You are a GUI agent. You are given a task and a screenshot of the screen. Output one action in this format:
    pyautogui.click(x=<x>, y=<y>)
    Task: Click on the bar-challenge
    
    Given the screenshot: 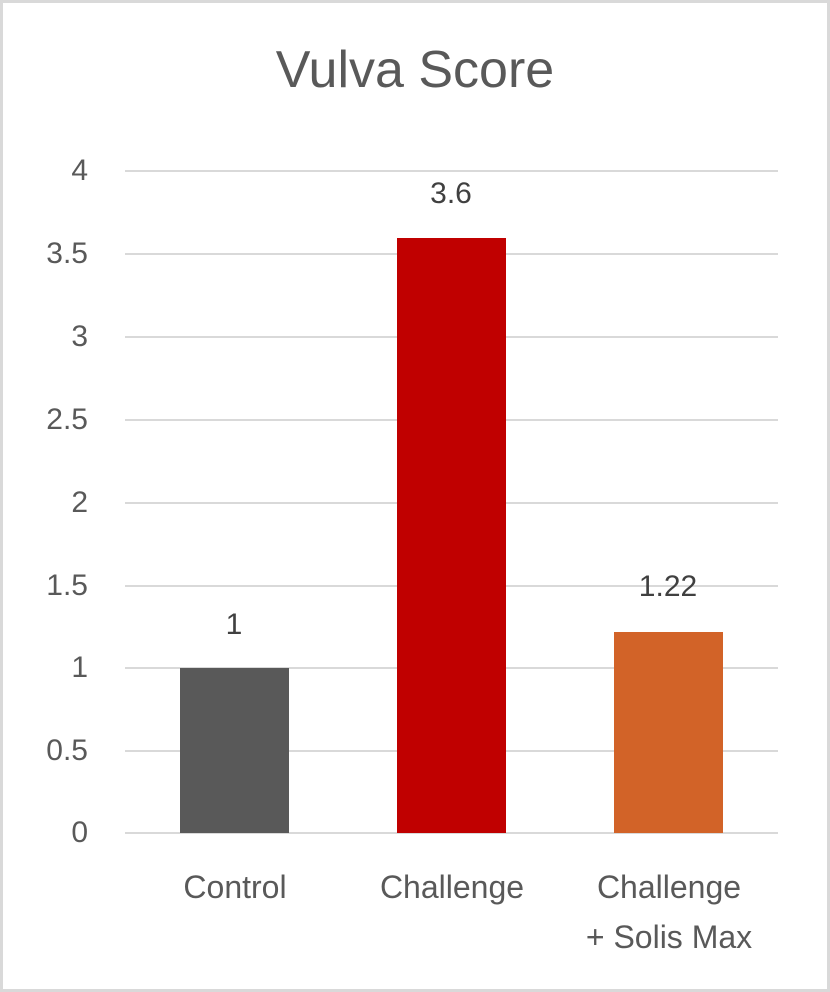 What is the action you would take?
    pyautogui.click(x=451, y=535)
    